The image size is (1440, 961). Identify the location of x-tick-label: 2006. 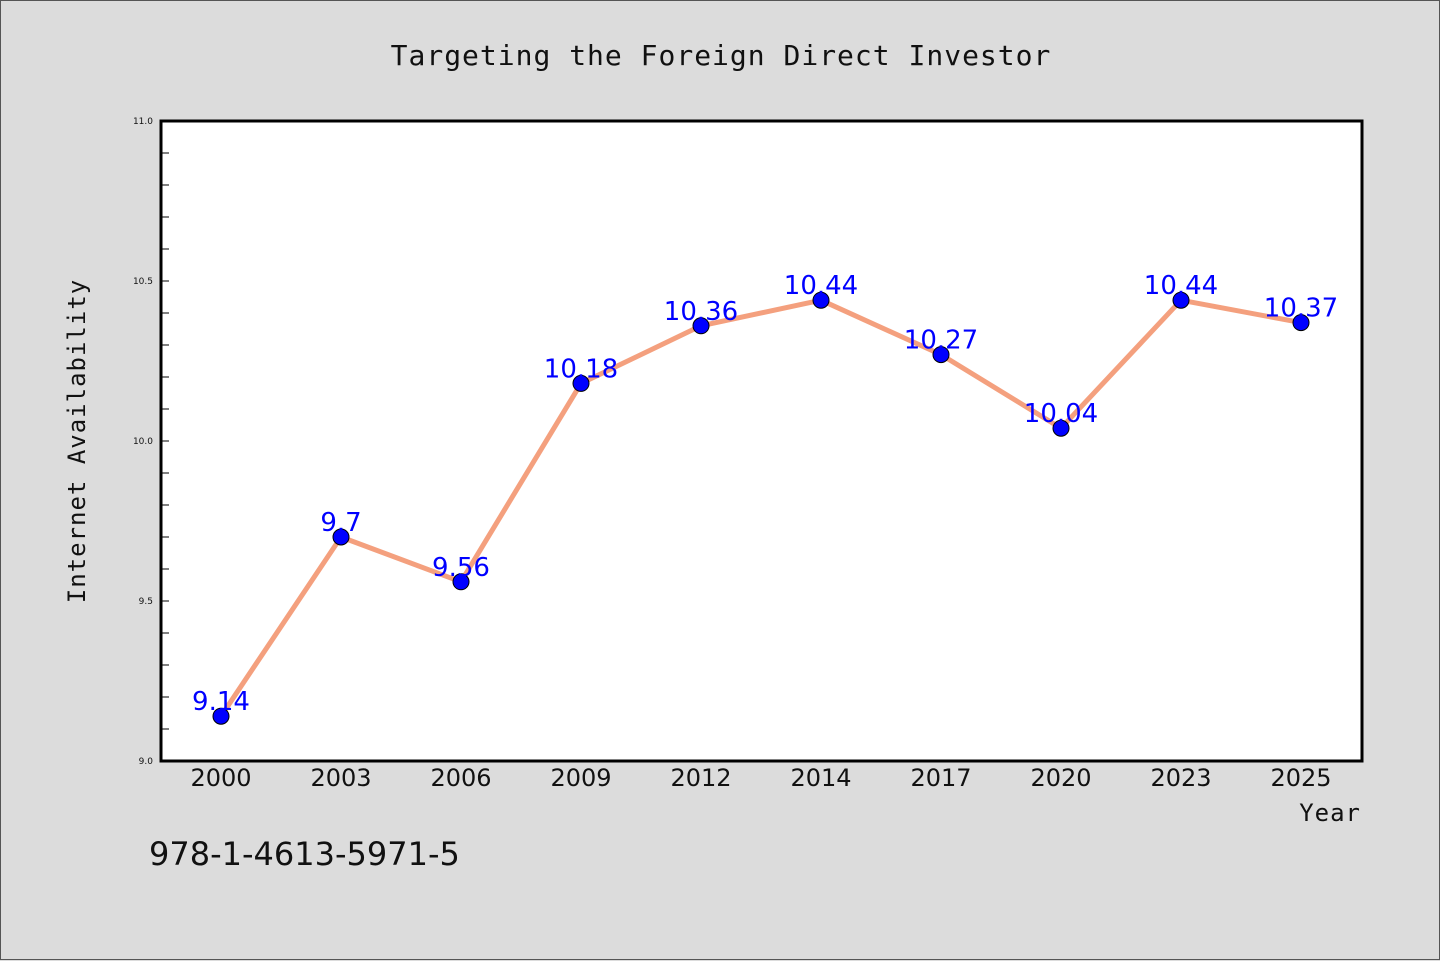
(460, 778).